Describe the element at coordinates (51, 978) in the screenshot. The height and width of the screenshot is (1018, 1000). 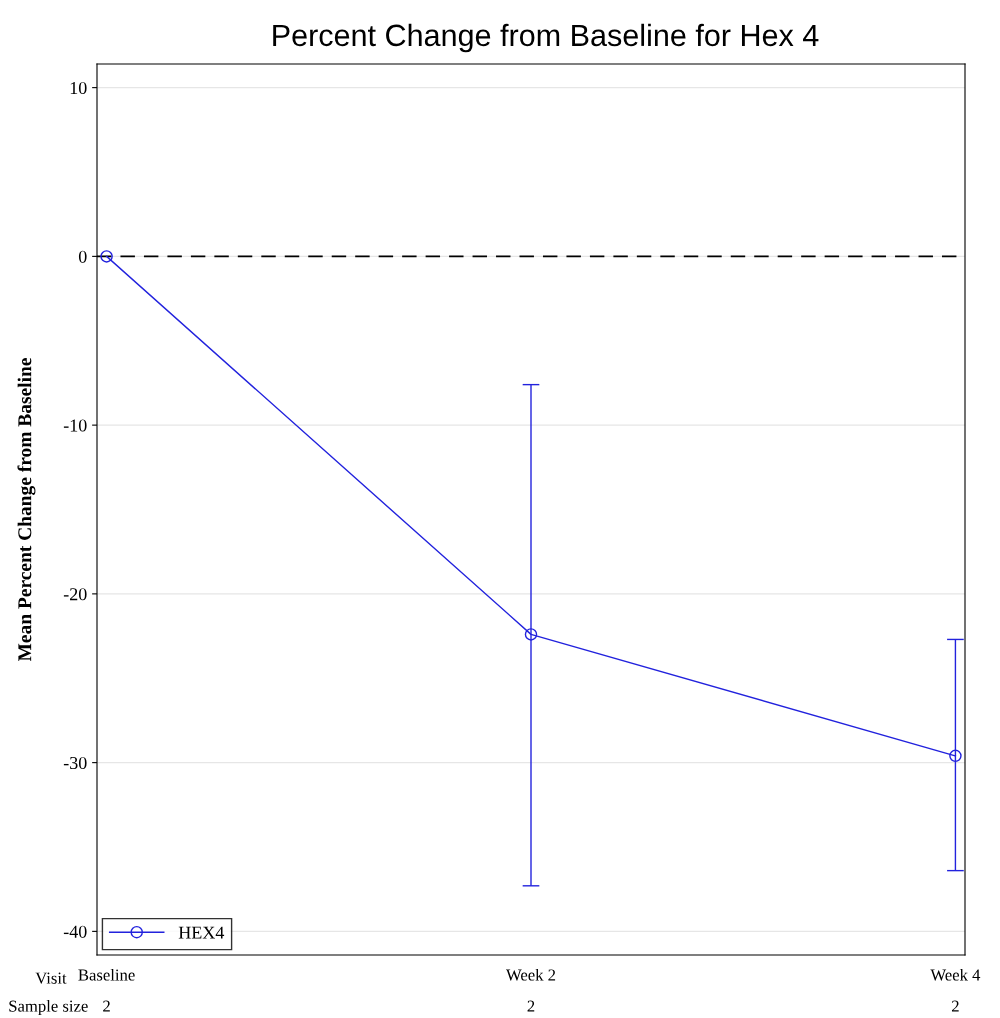
I see `x-axis-title: Visit` at that location.